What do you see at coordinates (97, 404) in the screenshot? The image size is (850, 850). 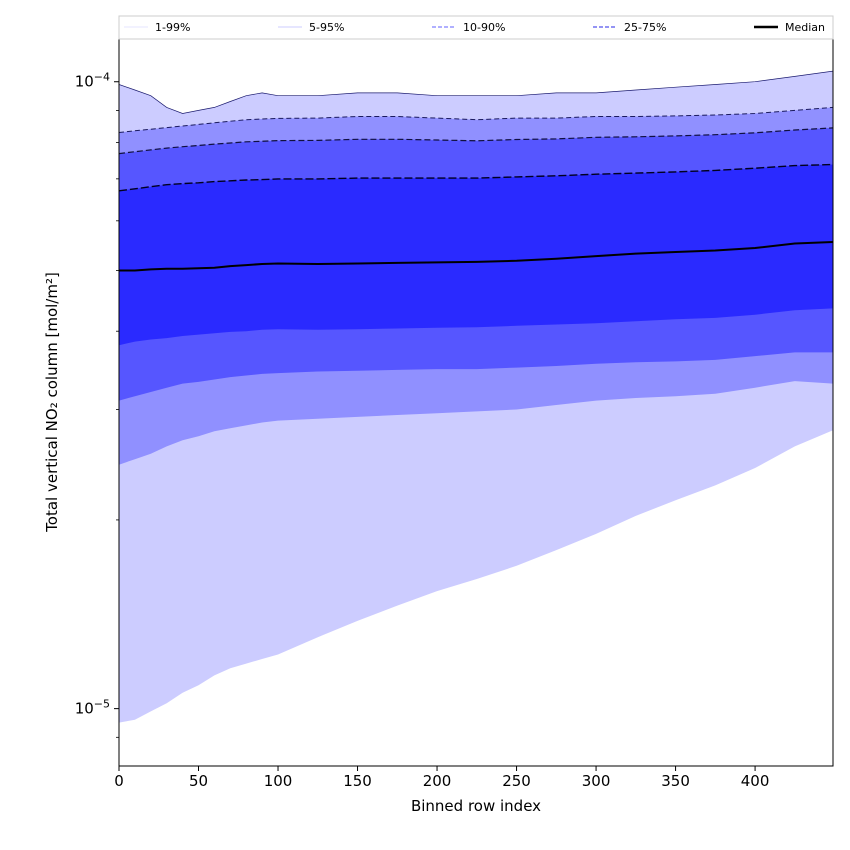 I see `y-axis: 10⁻⁵ 10⁻⁴` at bounding box center [97, 404].